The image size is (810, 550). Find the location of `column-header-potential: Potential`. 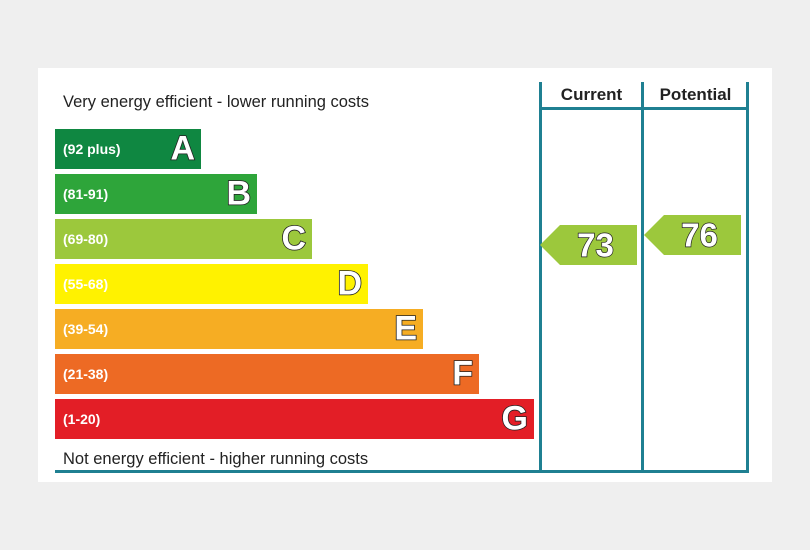

column-header-potential: Potential is located at coordinates (695, 94).